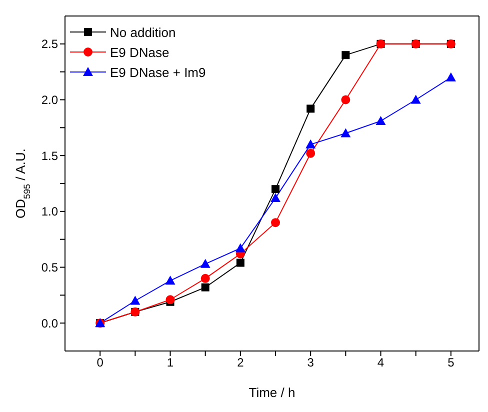 The image size is (488, 412). I want to click on x-tick-label: 2, so click(240, 363).